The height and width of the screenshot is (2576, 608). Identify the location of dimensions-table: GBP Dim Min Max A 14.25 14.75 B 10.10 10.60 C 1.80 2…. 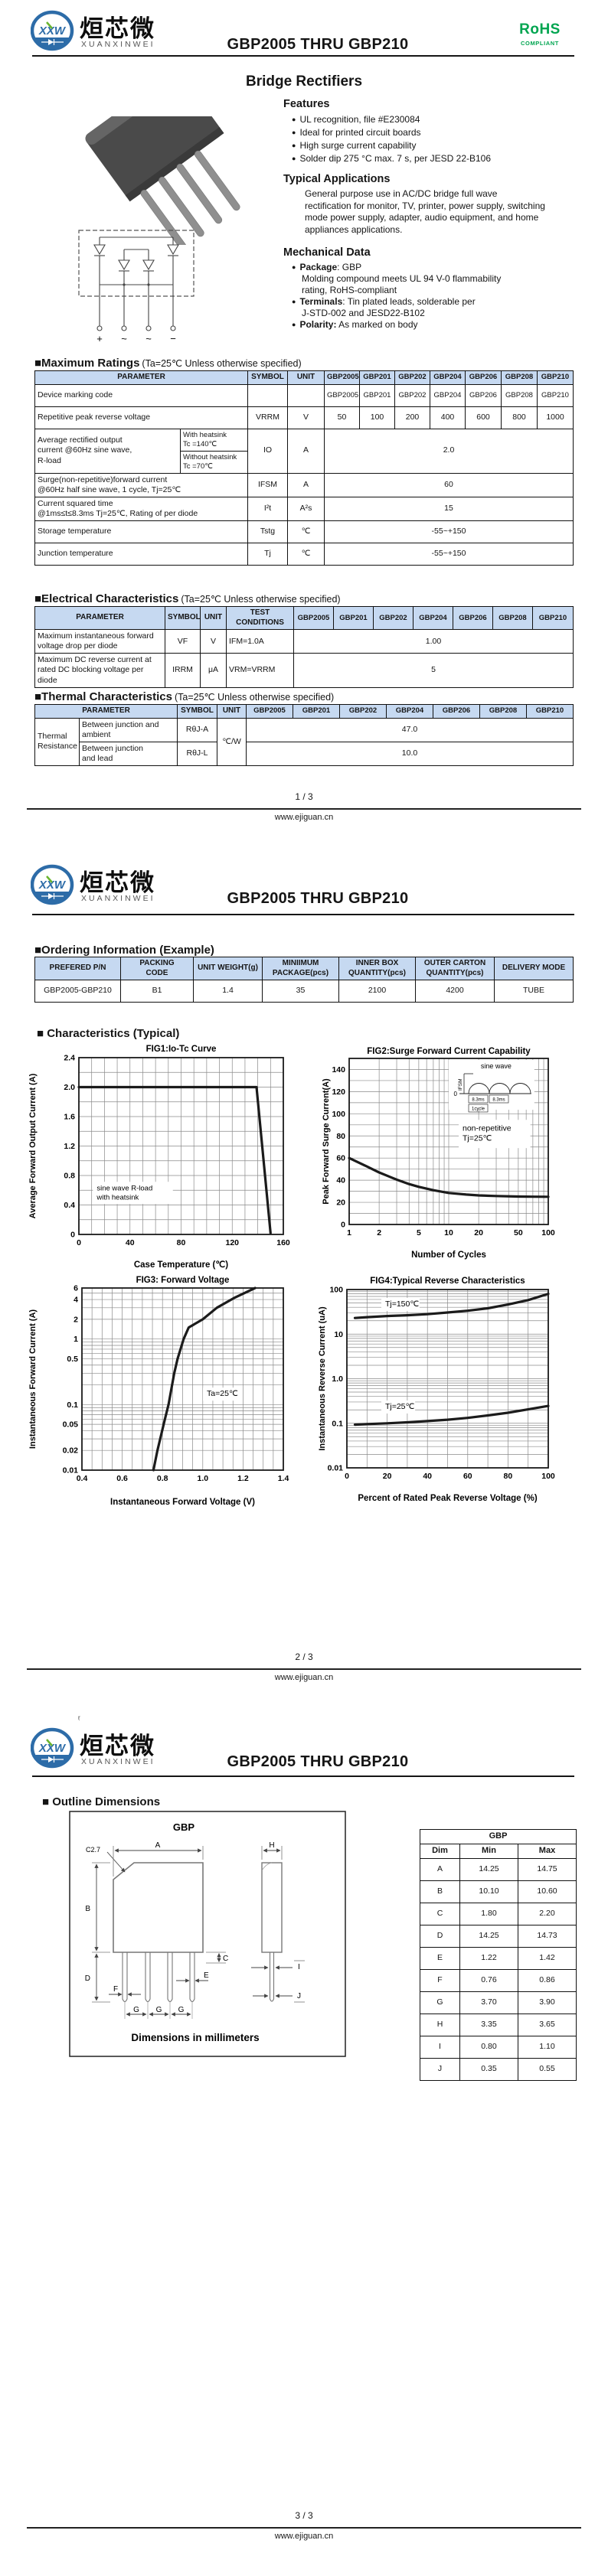
(498, 1955).